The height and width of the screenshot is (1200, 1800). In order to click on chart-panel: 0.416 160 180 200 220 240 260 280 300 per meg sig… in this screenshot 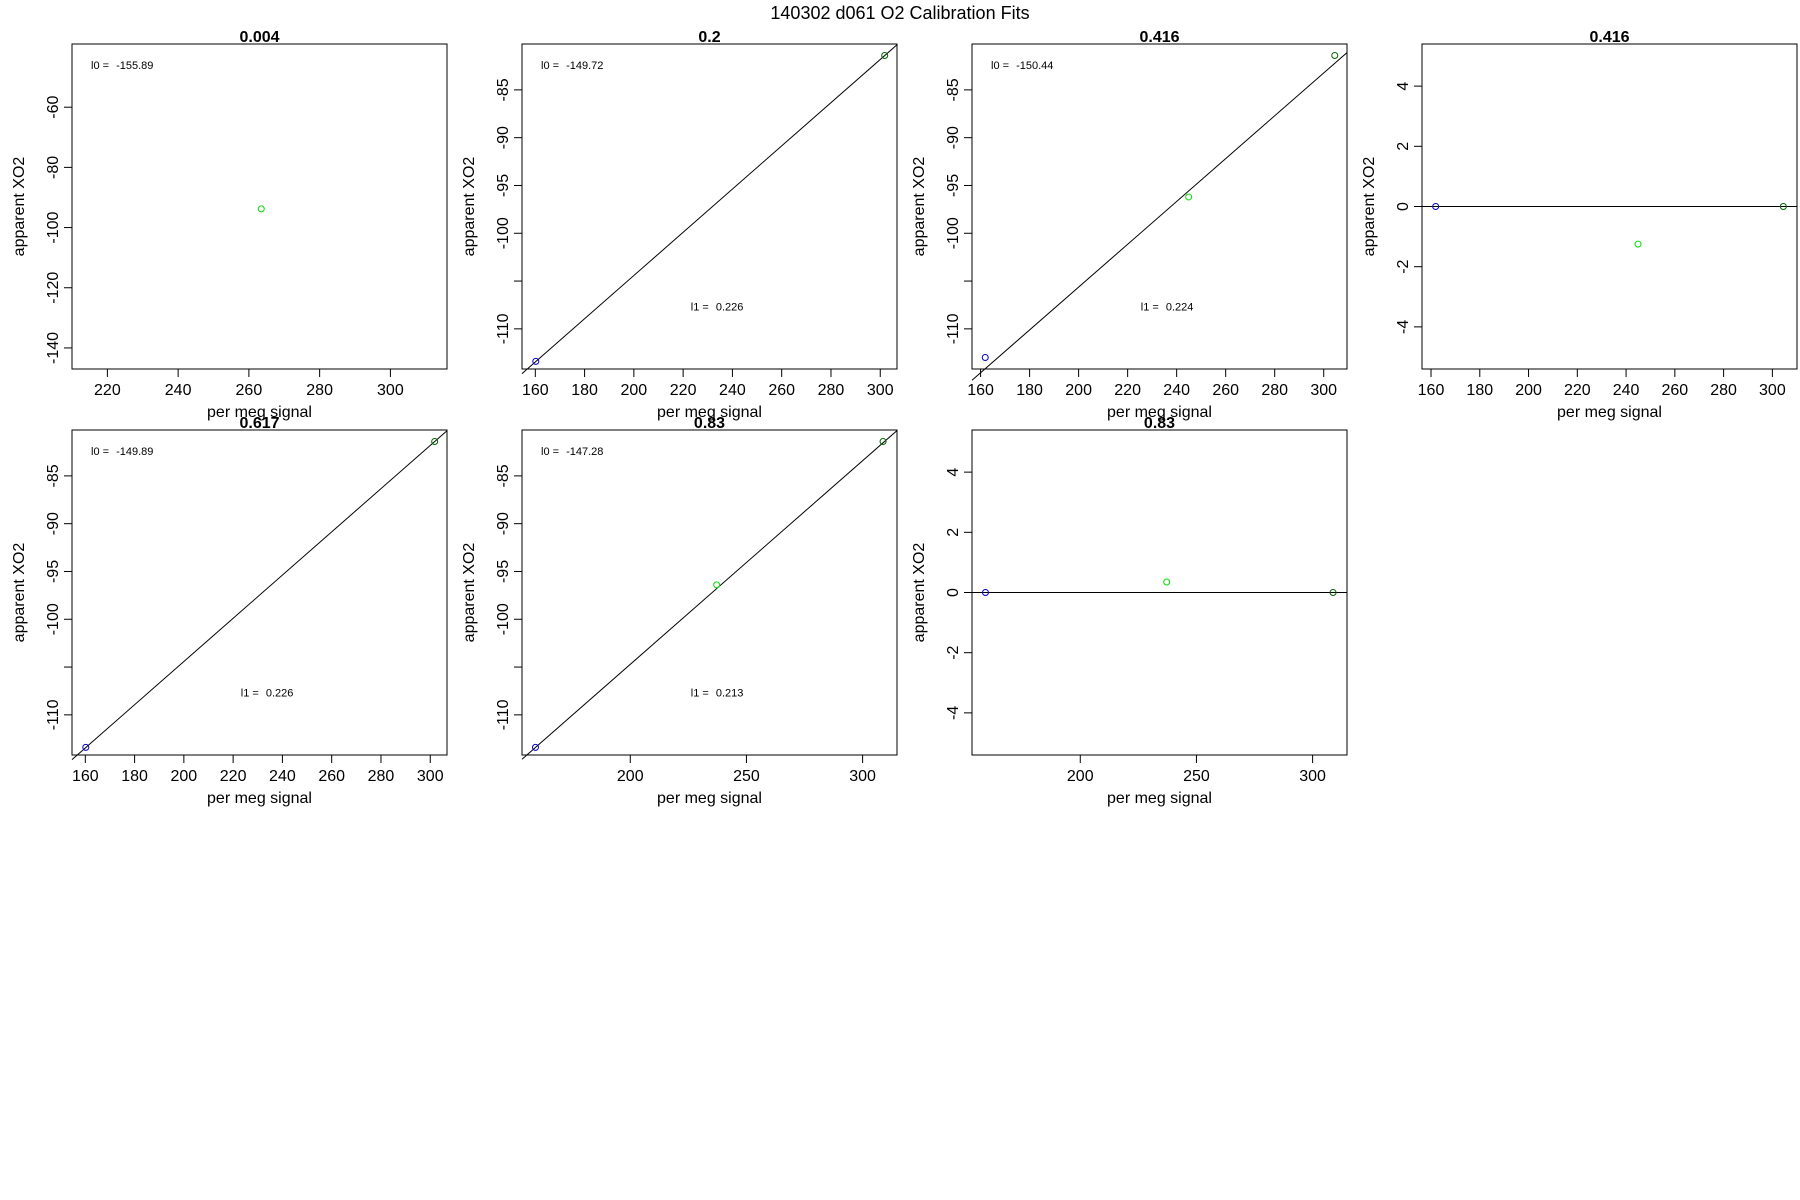, I will do `click(1129, 225)`.